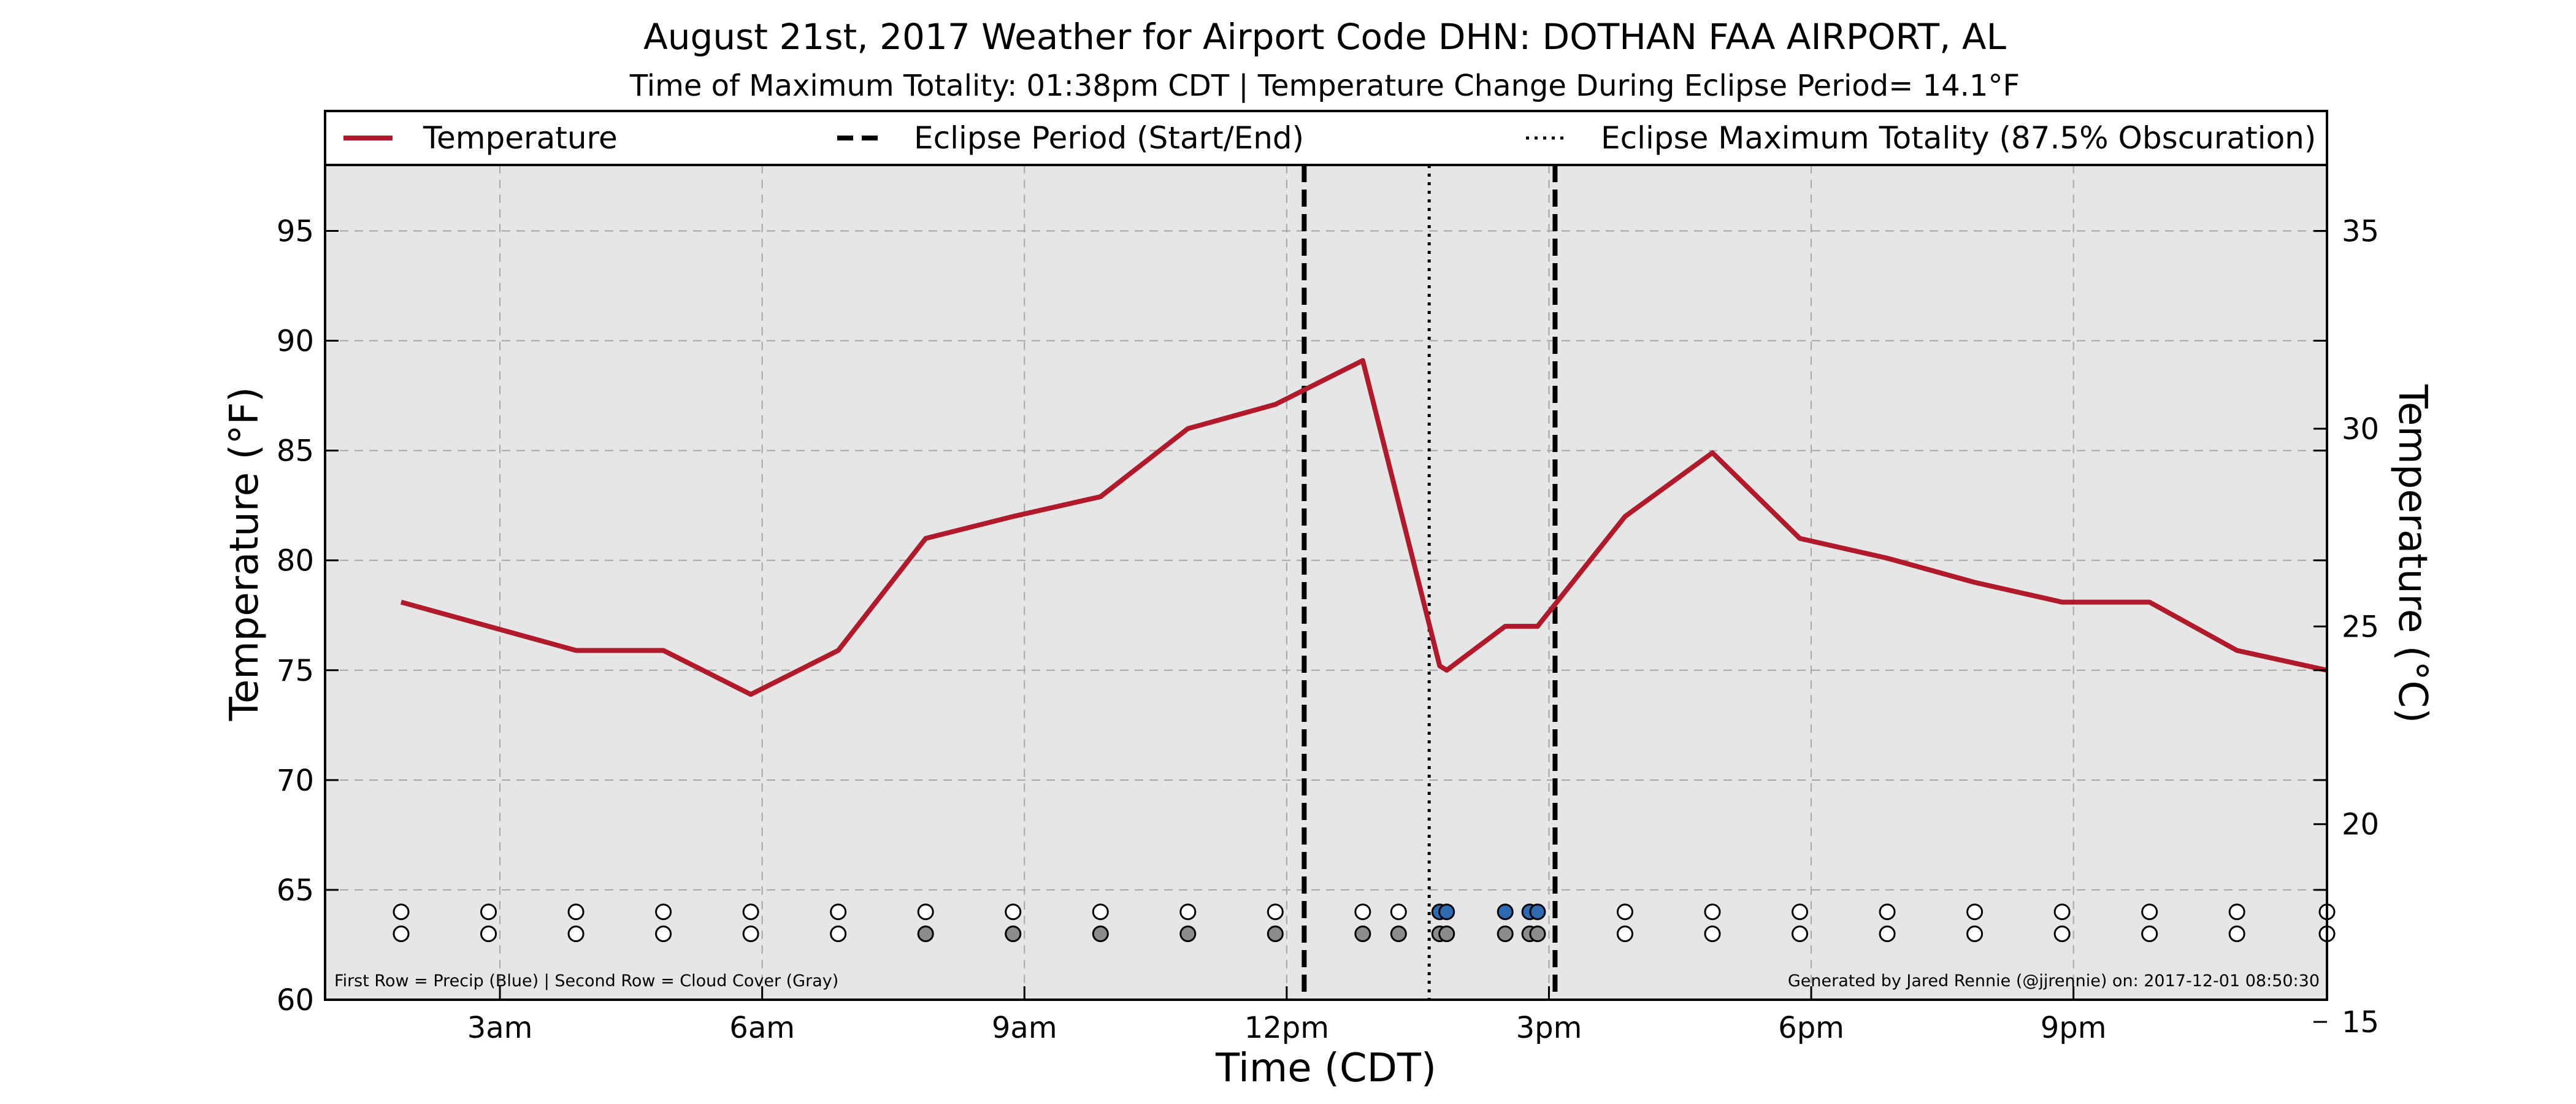  Describe the element at coordinates (295, 781) in the screenshot. I see `y-tick-label: 70` at that location.